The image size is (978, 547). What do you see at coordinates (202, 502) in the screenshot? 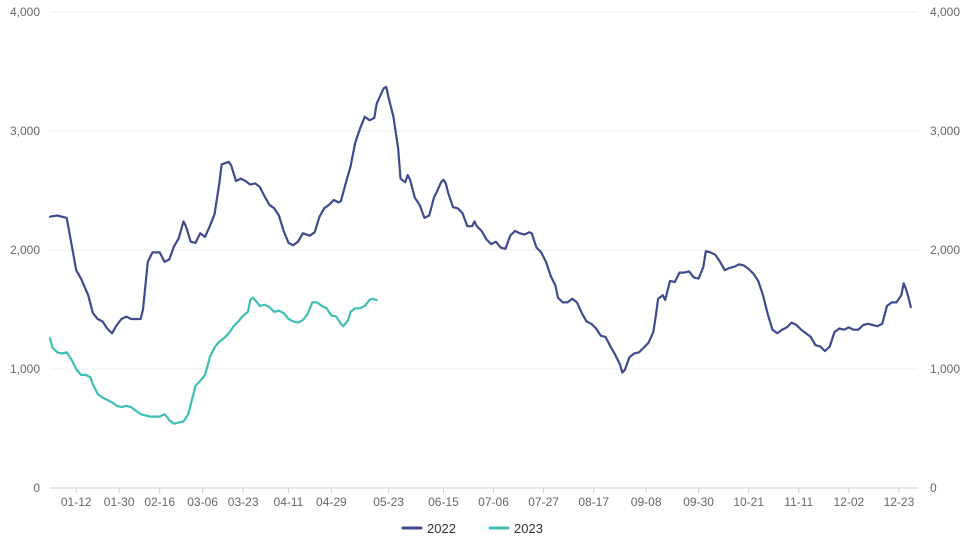
I see `x-tick-label: 03-06` at bounding box center [202, 502].